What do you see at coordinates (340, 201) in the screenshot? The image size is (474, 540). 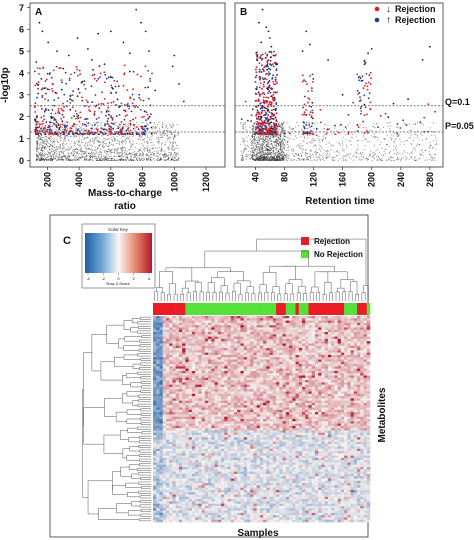 I see `panel-b-xlabel: Retention time` at bounding box center [340, 201].